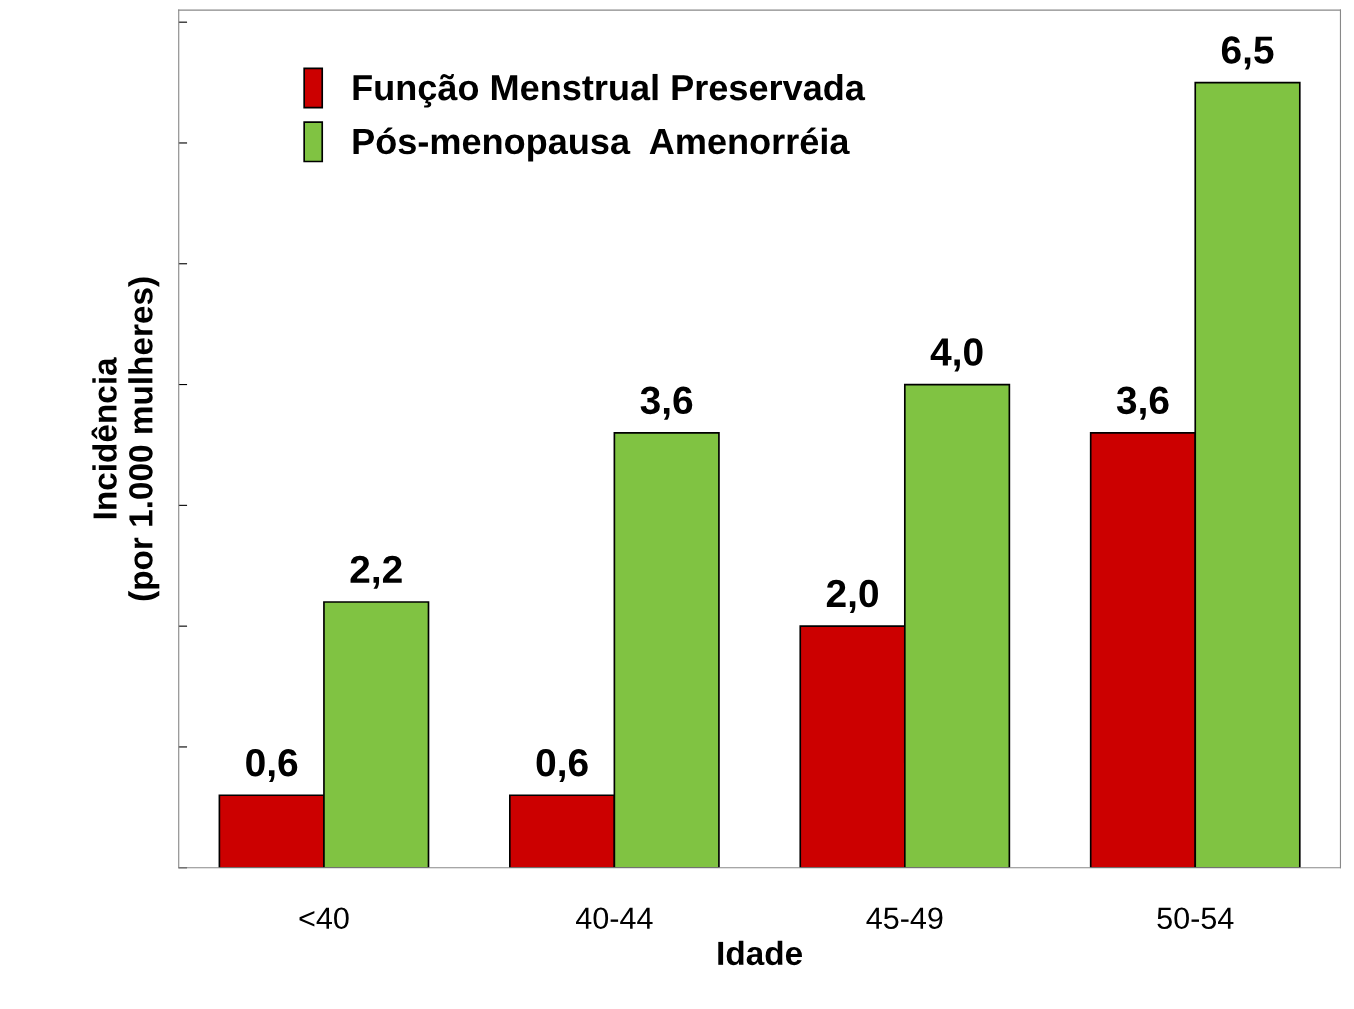 The height and width of the screenshot is (1009, 1354). What do you see at coordinates (609, 90) in the screenshot?
I see `legend-label: Função Menstrual Preservada` at bounding box center [609, 90].